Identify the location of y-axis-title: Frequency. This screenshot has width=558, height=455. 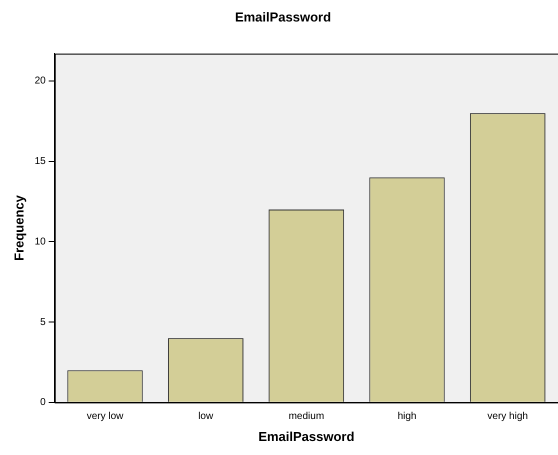
(18, 227).